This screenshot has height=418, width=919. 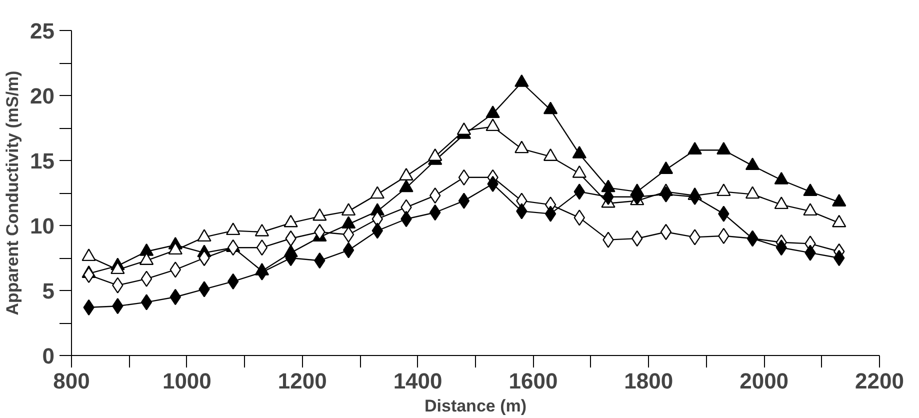 I want to click on x-axis-title: Distance (m), so click(x=475, y=406).